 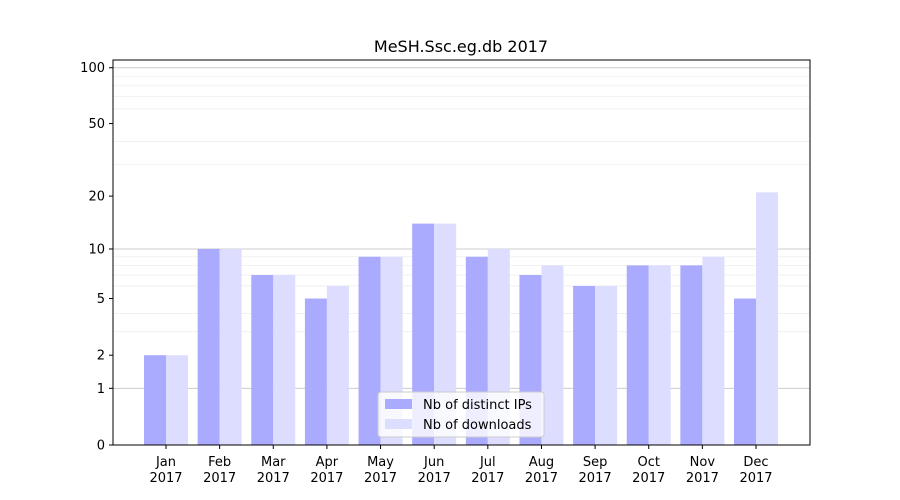 What do you see at coordinates (101, 356) in the screenshot?
I see `y-tick-label: 2` at bounding box center [101, 356].